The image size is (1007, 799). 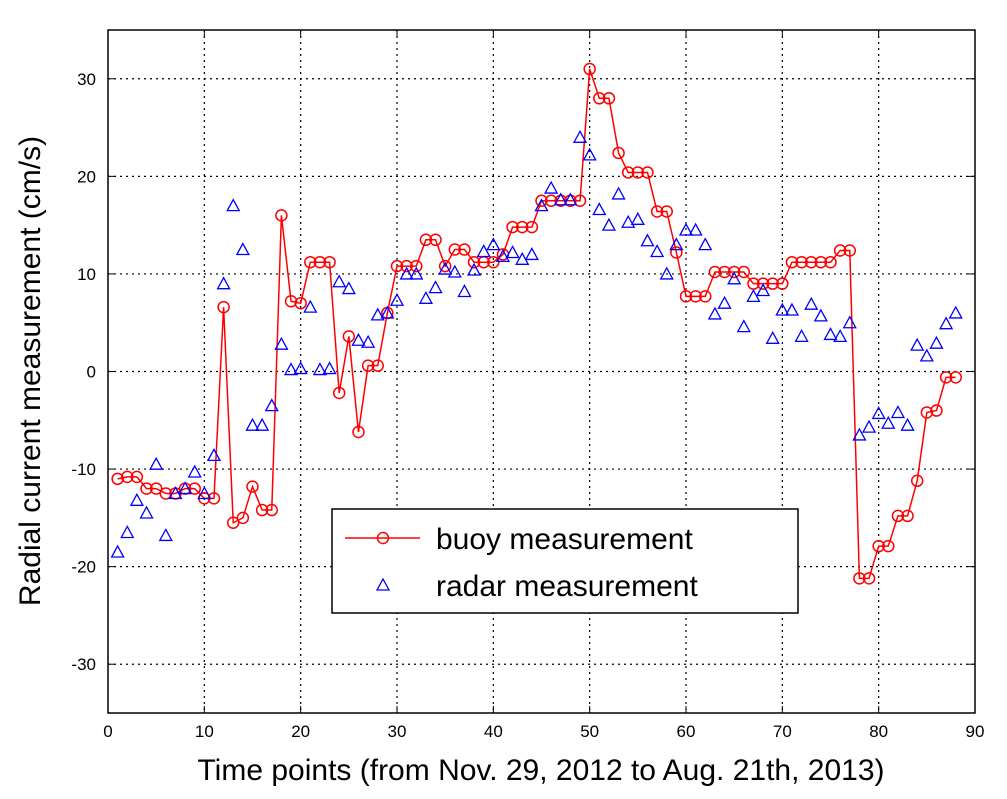 I want to click on y-tick-label: -10, so click(x=83, y=469).